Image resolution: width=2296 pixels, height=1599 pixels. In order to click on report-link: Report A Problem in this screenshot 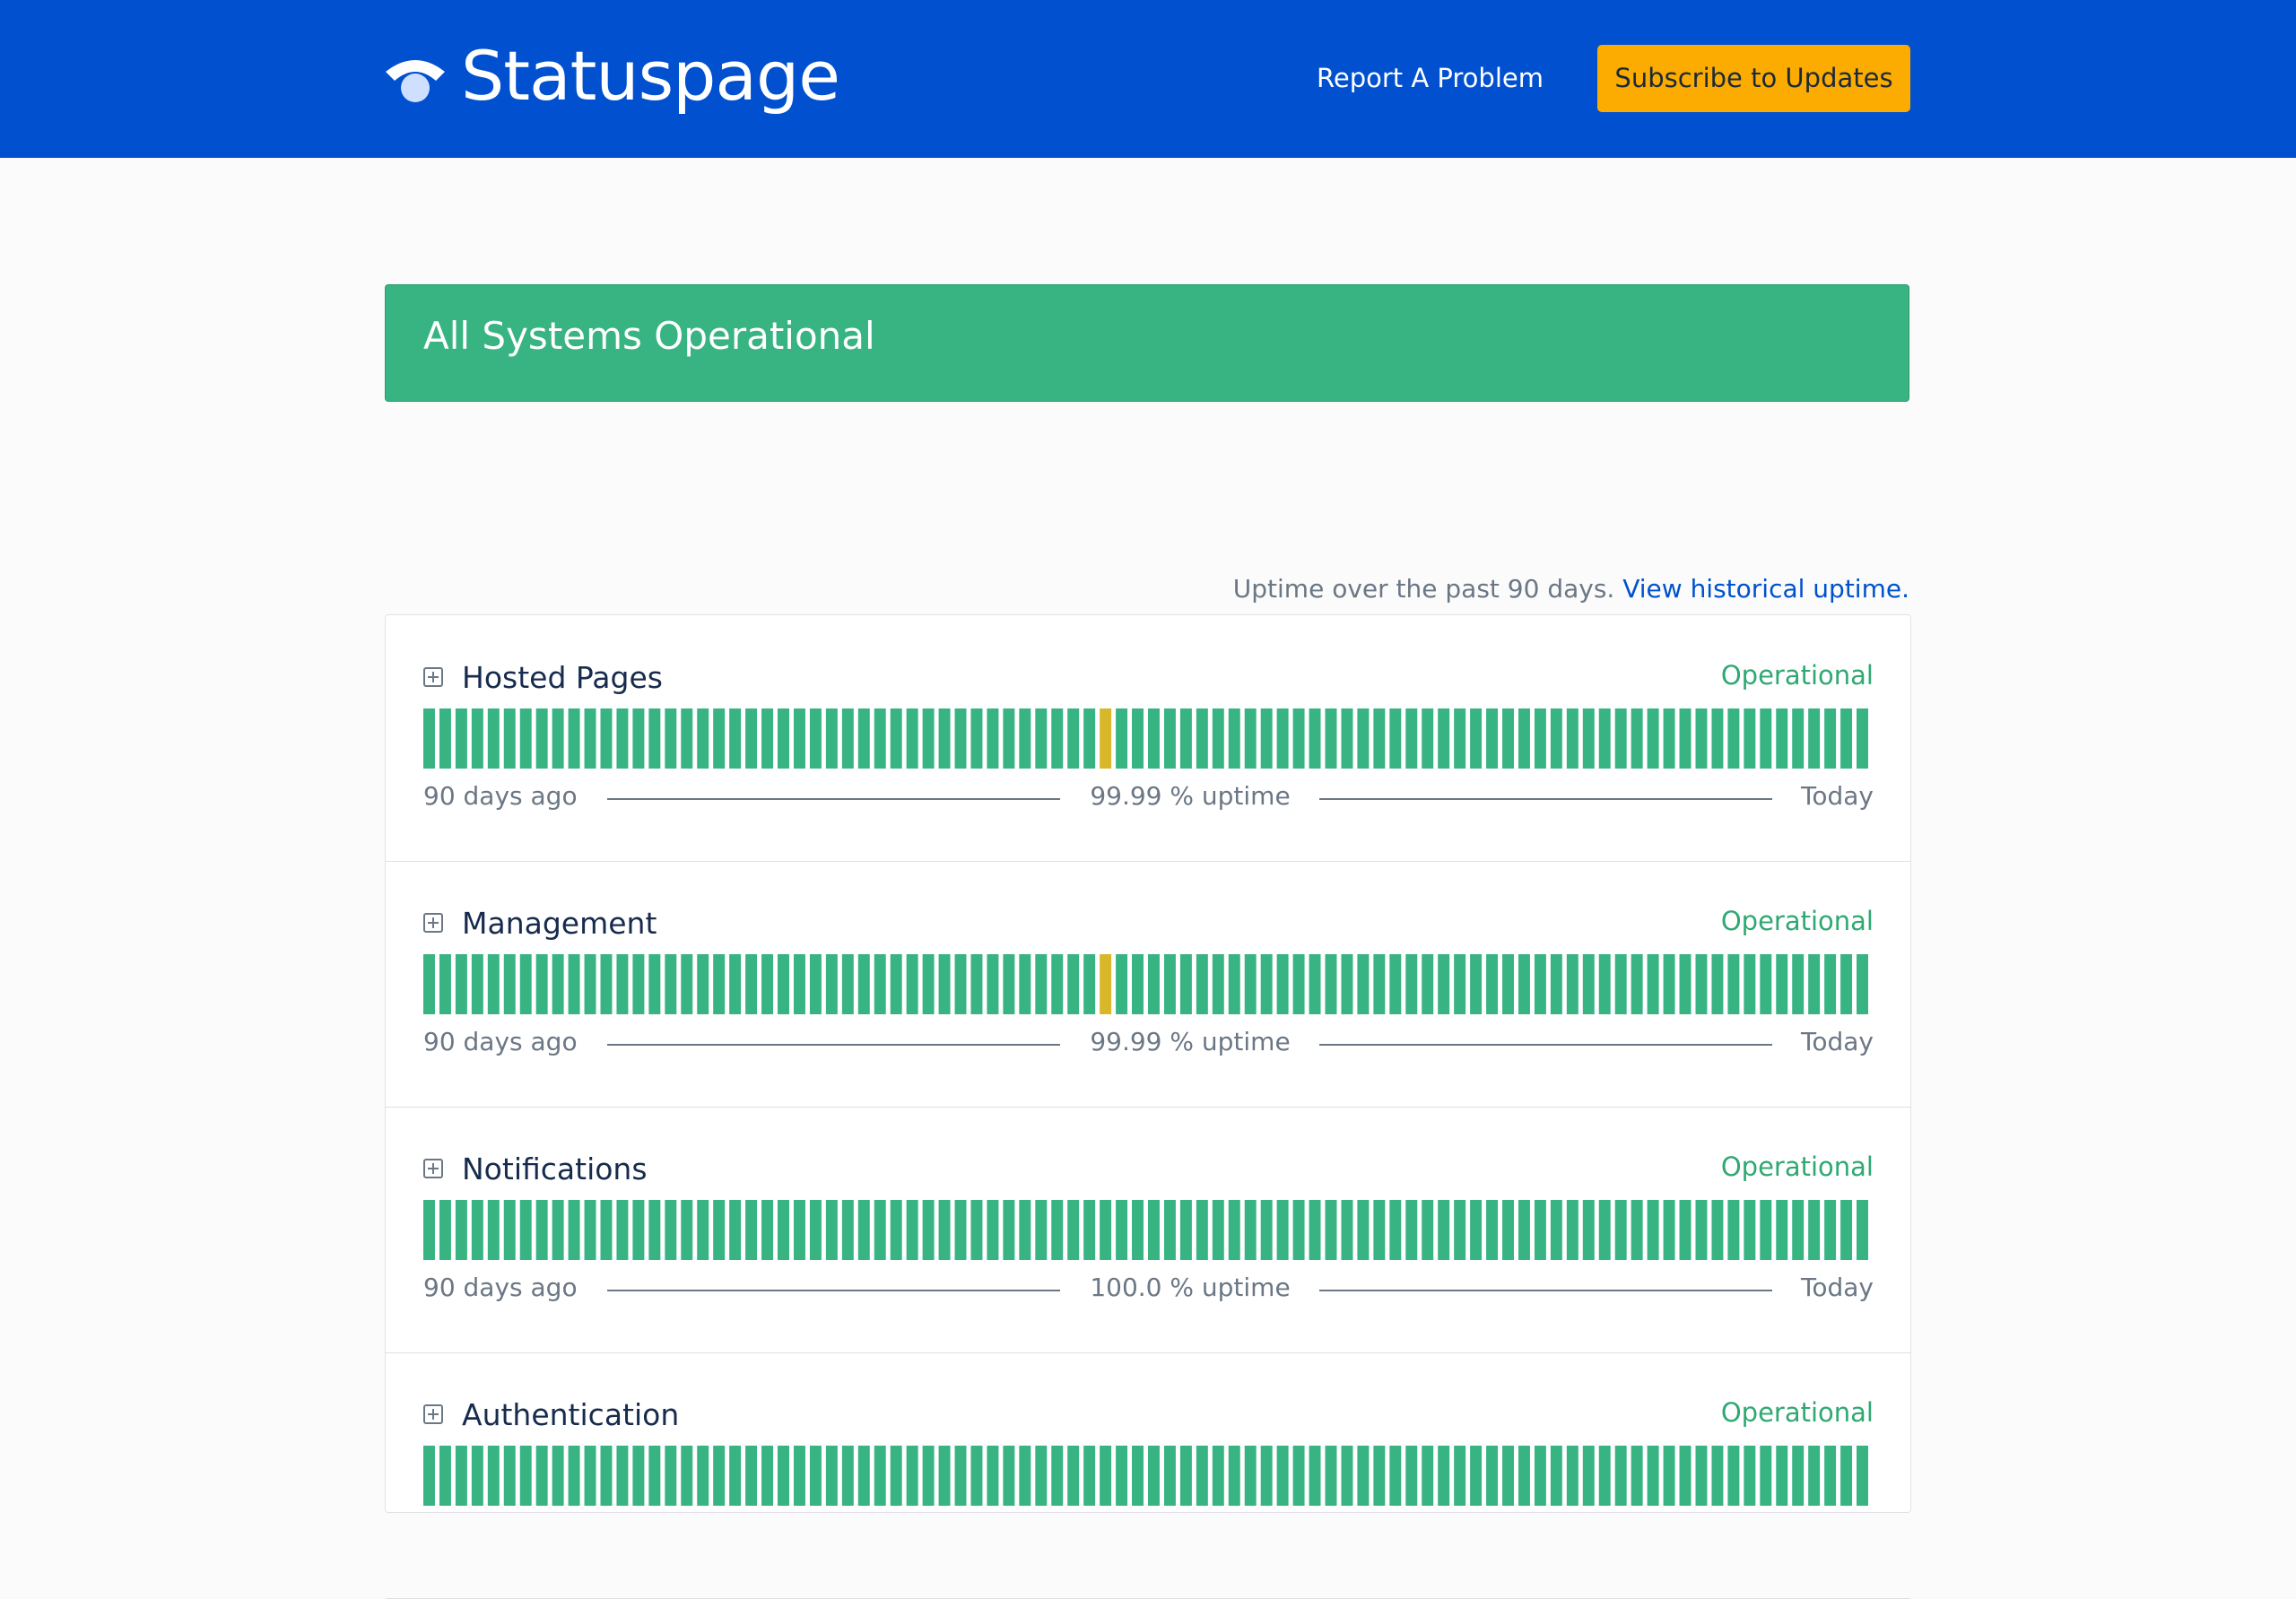, I will do `click(1430, 78)`.